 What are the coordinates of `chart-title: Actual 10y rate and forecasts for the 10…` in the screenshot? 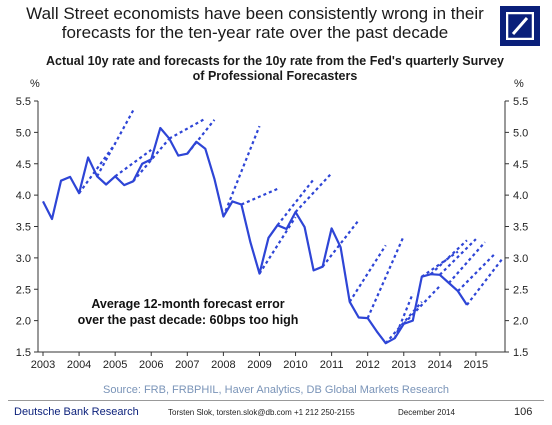 It's located at (274, 68).